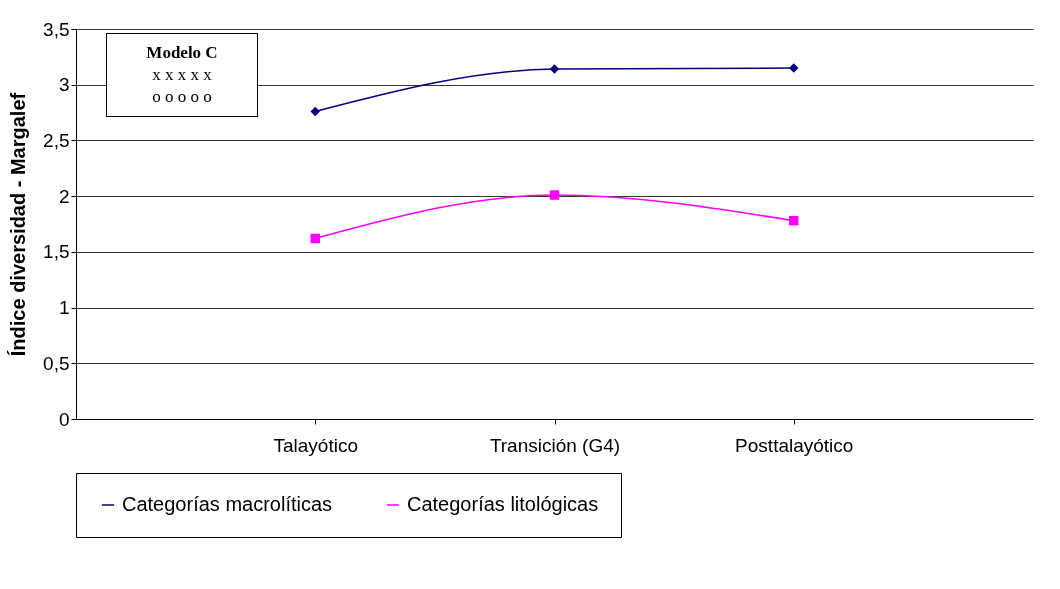 This screenshot has height=589, width=1060. I want to click on x-tick-label: Posttalayótico, so click(794, 445).